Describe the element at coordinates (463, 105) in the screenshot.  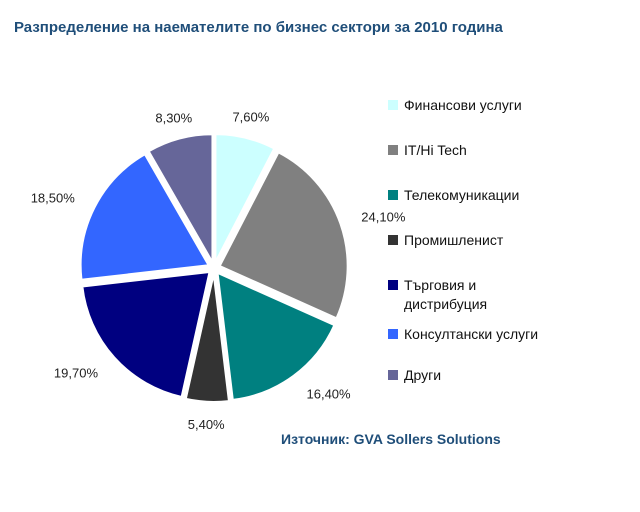
I see `legend-label: Финансови услуги` at that location.